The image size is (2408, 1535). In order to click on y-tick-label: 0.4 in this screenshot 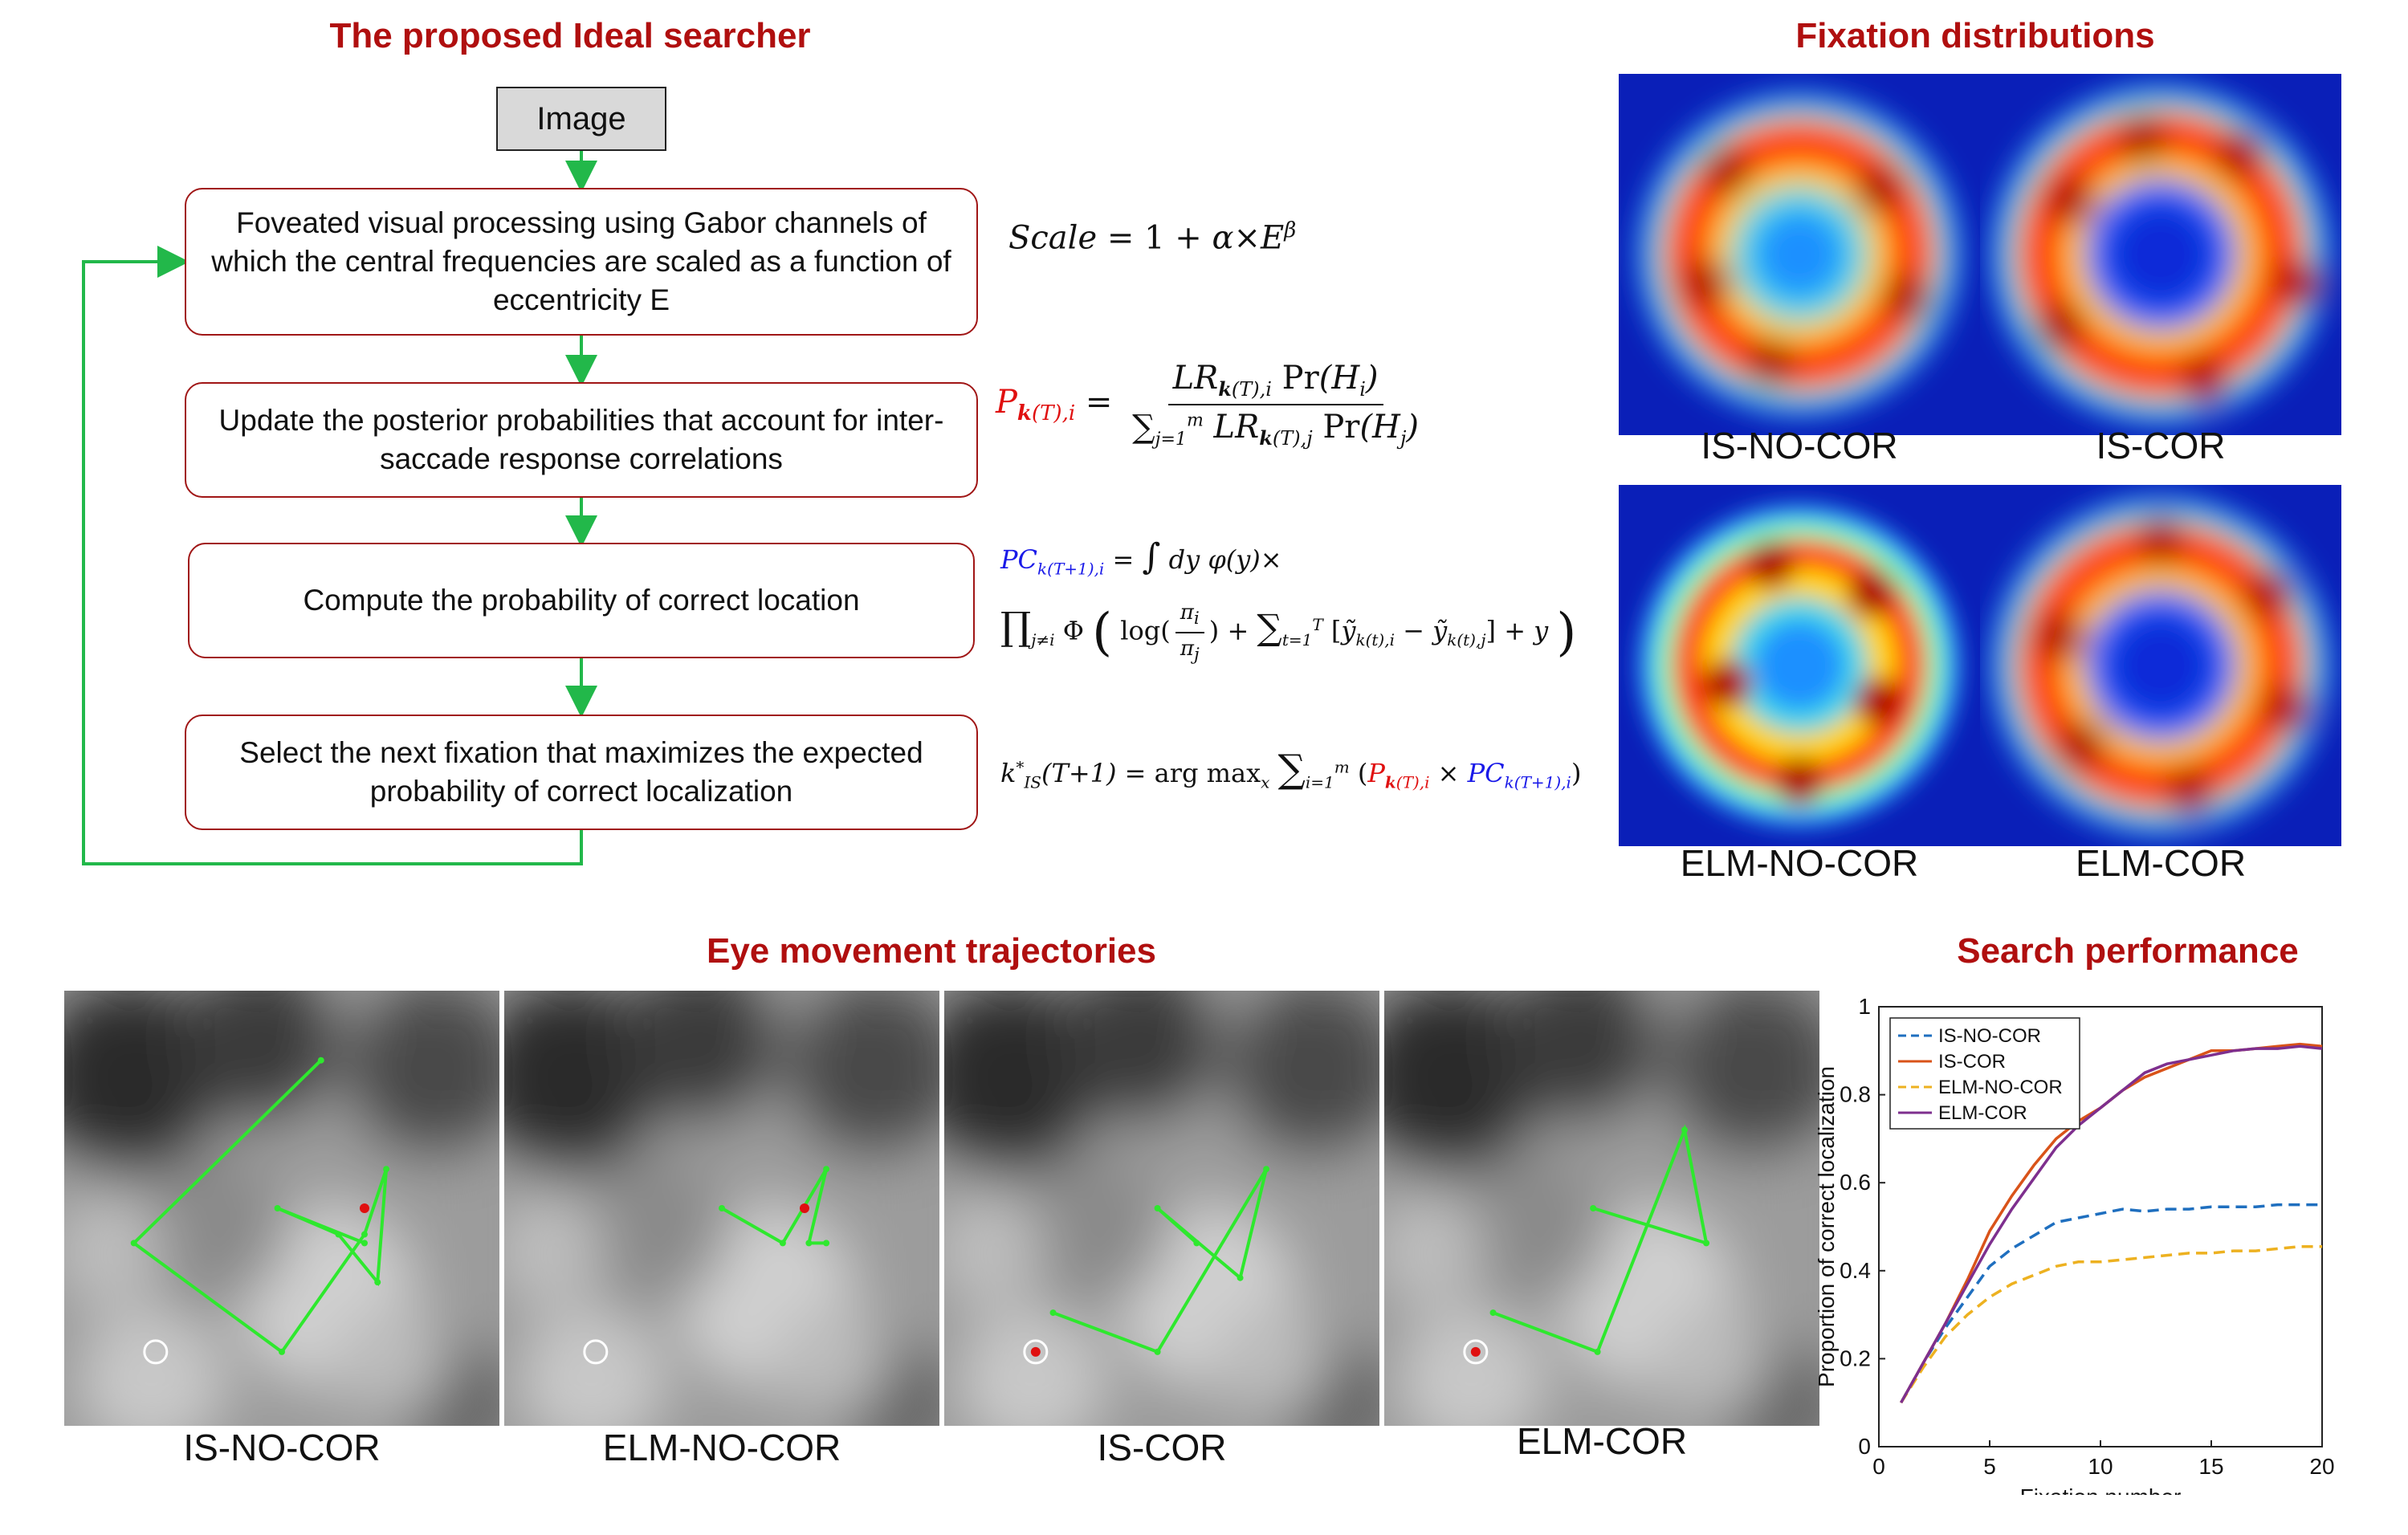, I will do `click(1855, 1270)`.